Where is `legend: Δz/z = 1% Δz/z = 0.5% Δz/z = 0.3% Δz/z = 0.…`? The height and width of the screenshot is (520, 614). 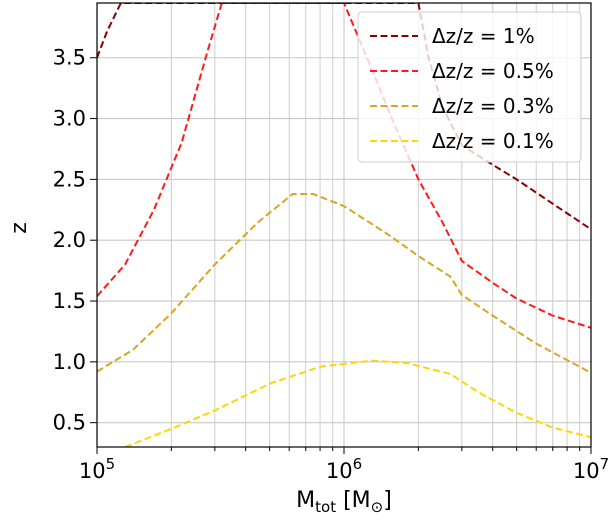 legend: Δz/z = 1% Δz/z = 0.5% Δz/z = 0.3% Δz/z = 0.… is located at coordinates (469, 87).